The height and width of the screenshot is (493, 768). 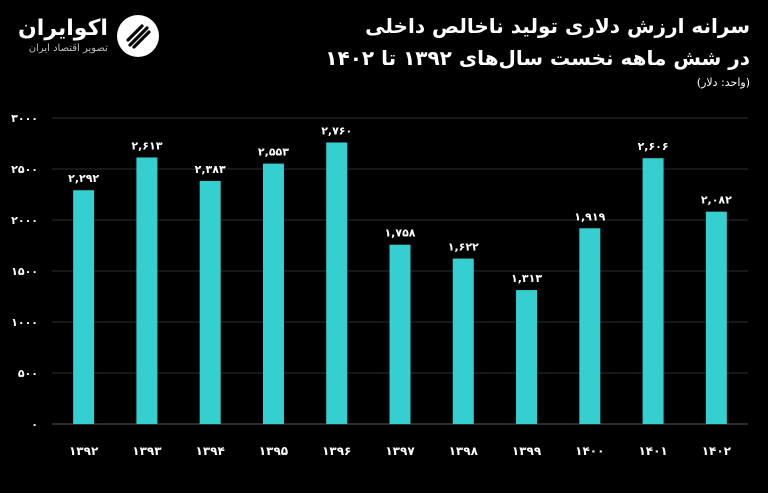 I want to click on x-tick-label: ۱۳۹۲, so click(x=84, y=451).